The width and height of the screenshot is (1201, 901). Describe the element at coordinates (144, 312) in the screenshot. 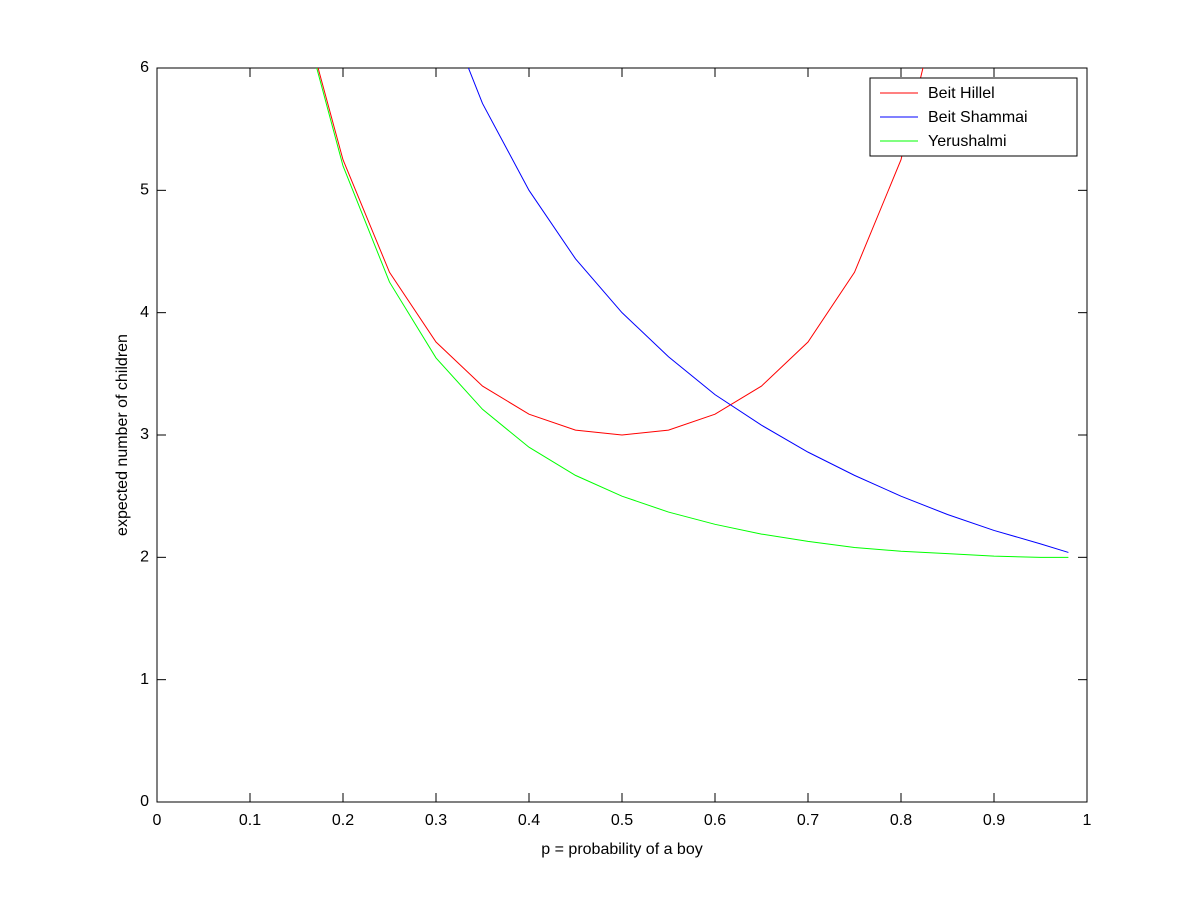

I see `y-tick-label: 4` at that location.